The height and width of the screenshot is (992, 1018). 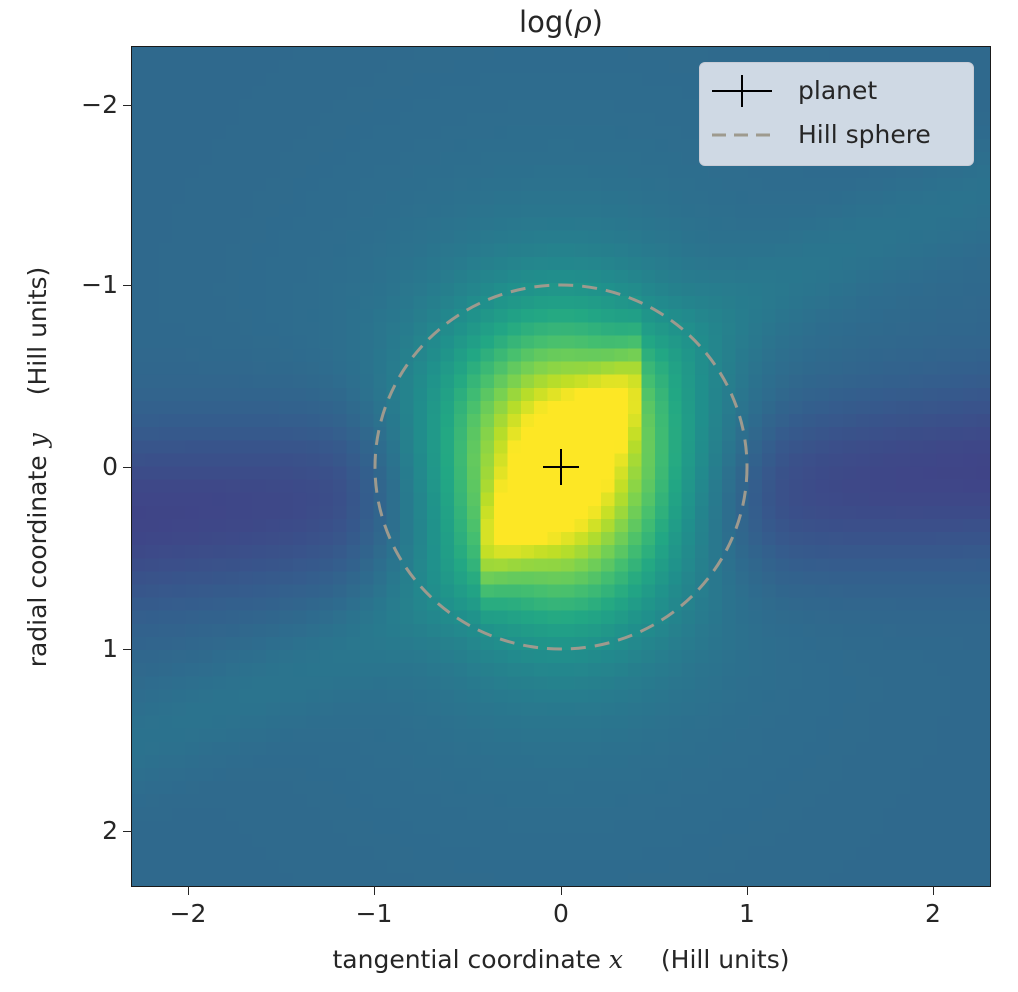 What do you see at coordinates (188, 913) in the screenshot?
I see `xtick-label: −2` at bounding box center [188, 913].